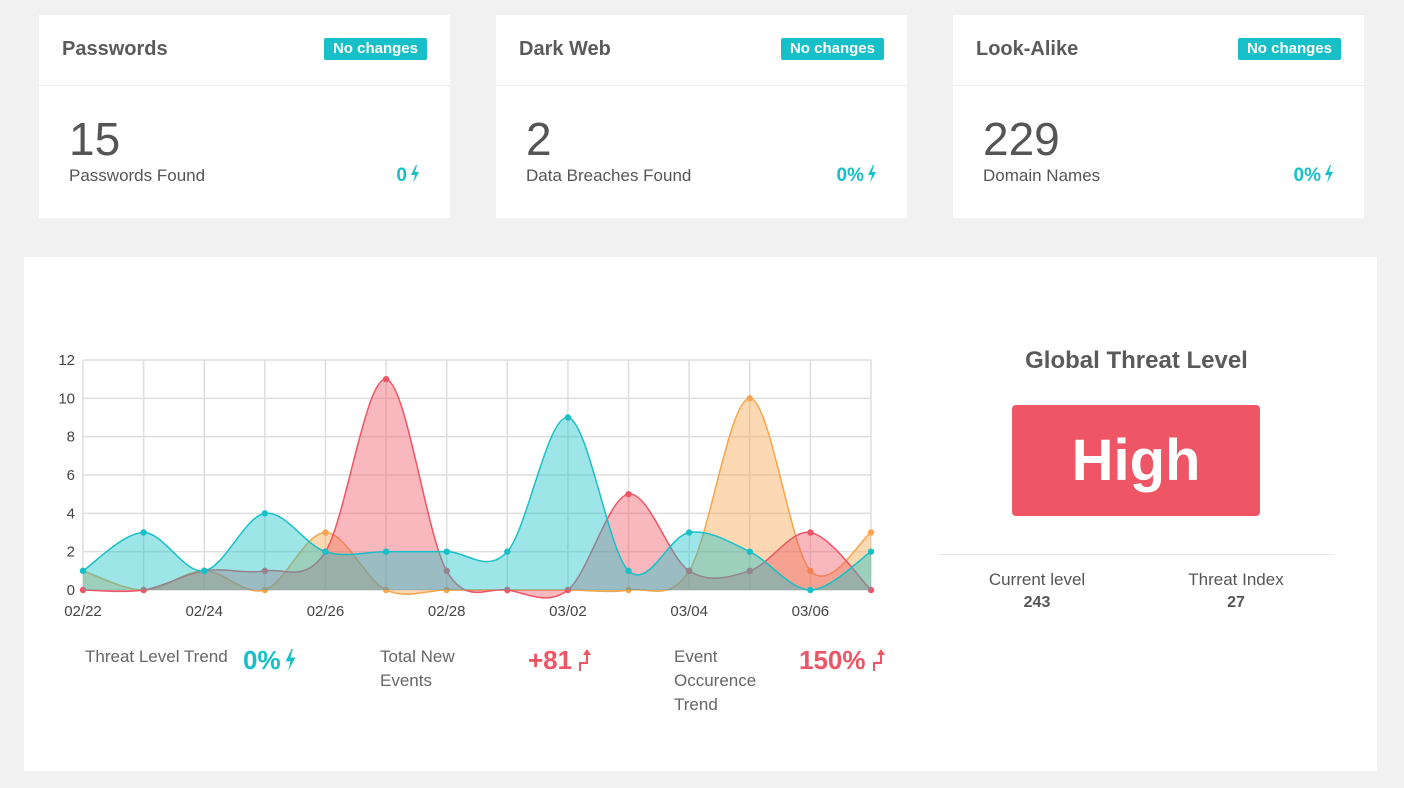  I want to click on card-title: Look-Alike, so click(1027, 49).